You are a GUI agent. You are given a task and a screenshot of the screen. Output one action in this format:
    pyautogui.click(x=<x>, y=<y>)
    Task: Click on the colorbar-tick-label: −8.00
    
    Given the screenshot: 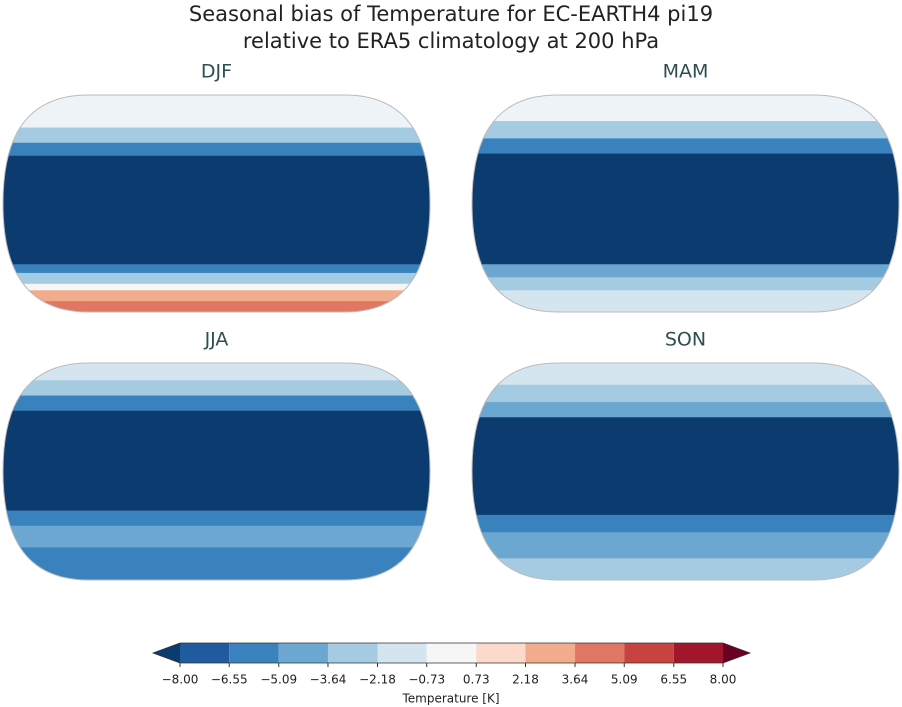 What is the action you would take?
    pyautogui.click(x=180, y=680)
    